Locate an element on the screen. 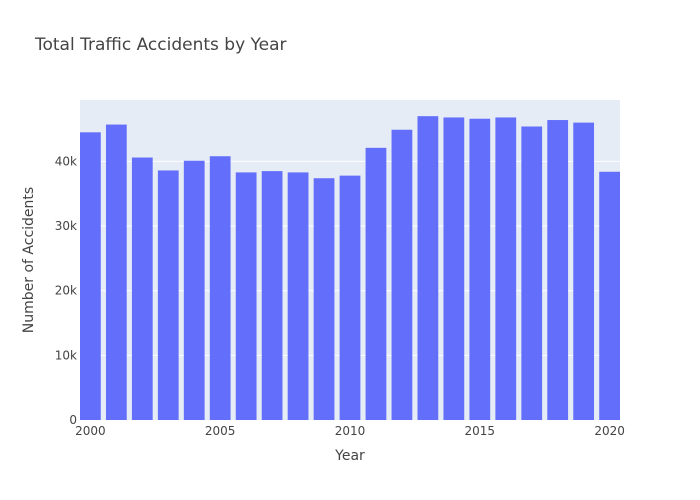 This screenshot has width=700, height=500. y-tick-label: 20k is located at coordinates (66, 291).